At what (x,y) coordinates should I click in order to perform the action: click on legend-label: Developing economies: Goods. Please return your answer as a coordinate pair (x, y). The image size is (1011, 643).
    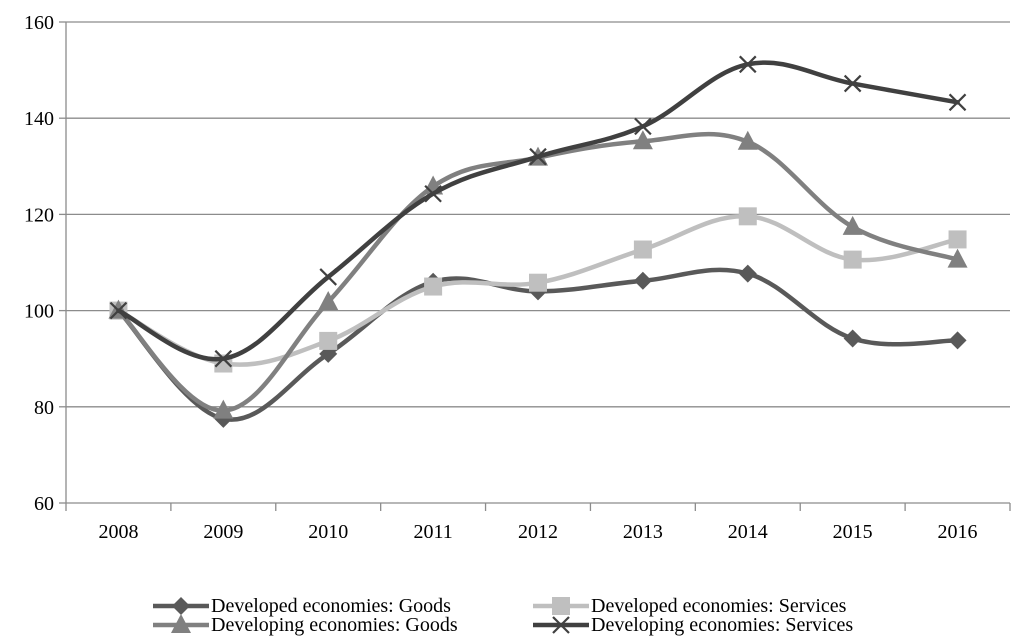
    Looking at the image, I should click on (334, 625).